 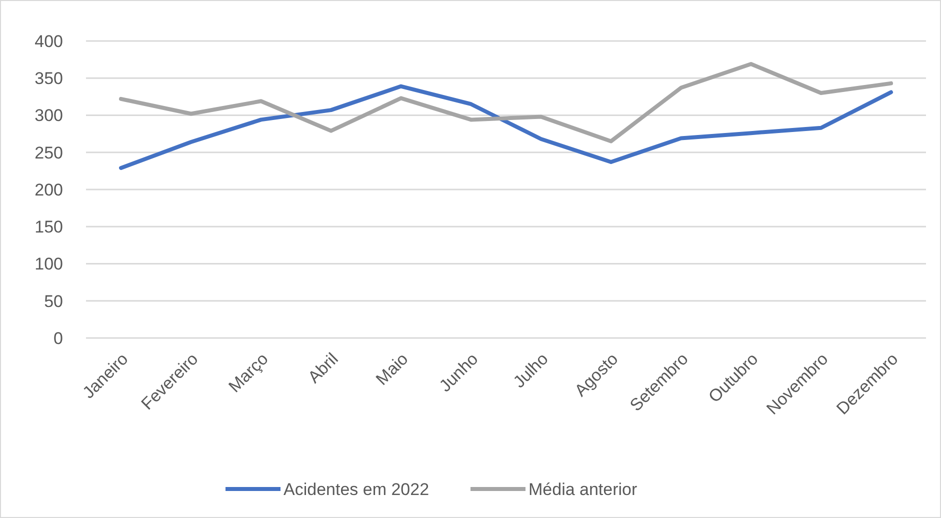 I want to click on y-tick-label: 250, so click(x=48, y=152).